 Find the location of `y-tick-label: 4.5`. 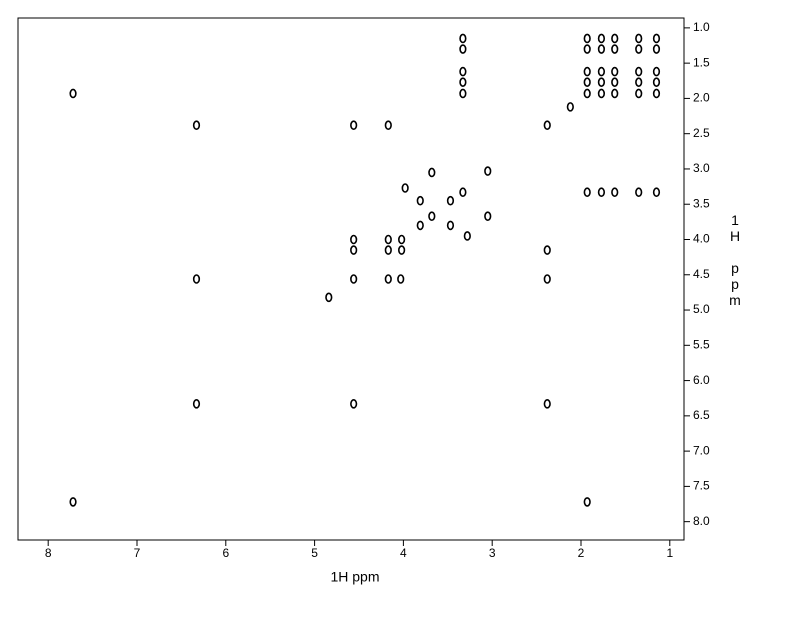

y-tick-label: 4.5 is located at coordinates (701, 274).